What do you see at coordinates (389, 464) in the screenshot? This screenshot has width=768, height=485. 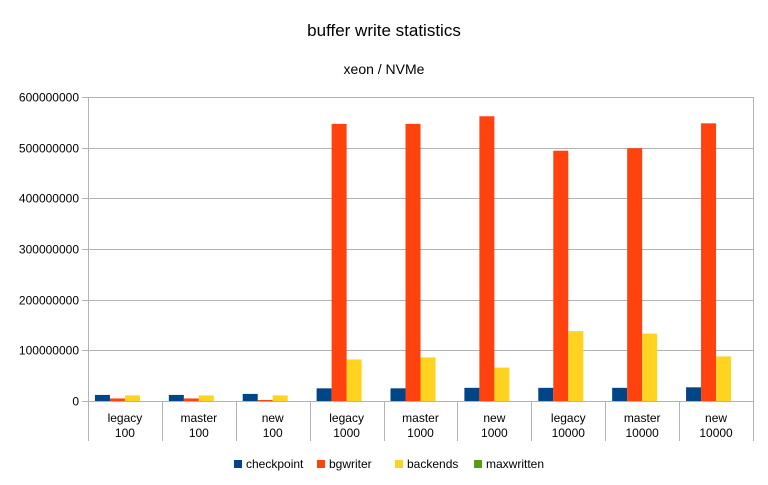 I see `legend: checkpoint bgwriter backends maxwritten` at bounding box center [389, 464].